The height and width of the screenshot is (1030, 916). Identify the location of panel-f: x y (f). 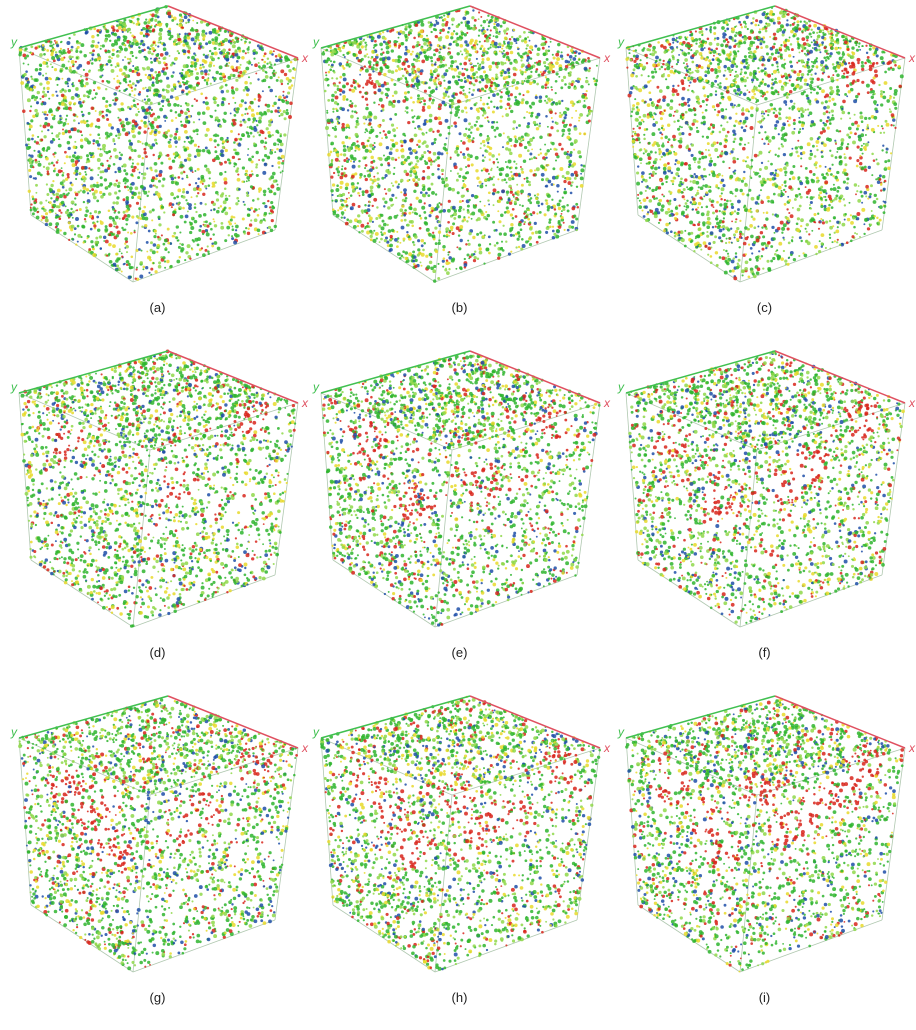
(764, 515).